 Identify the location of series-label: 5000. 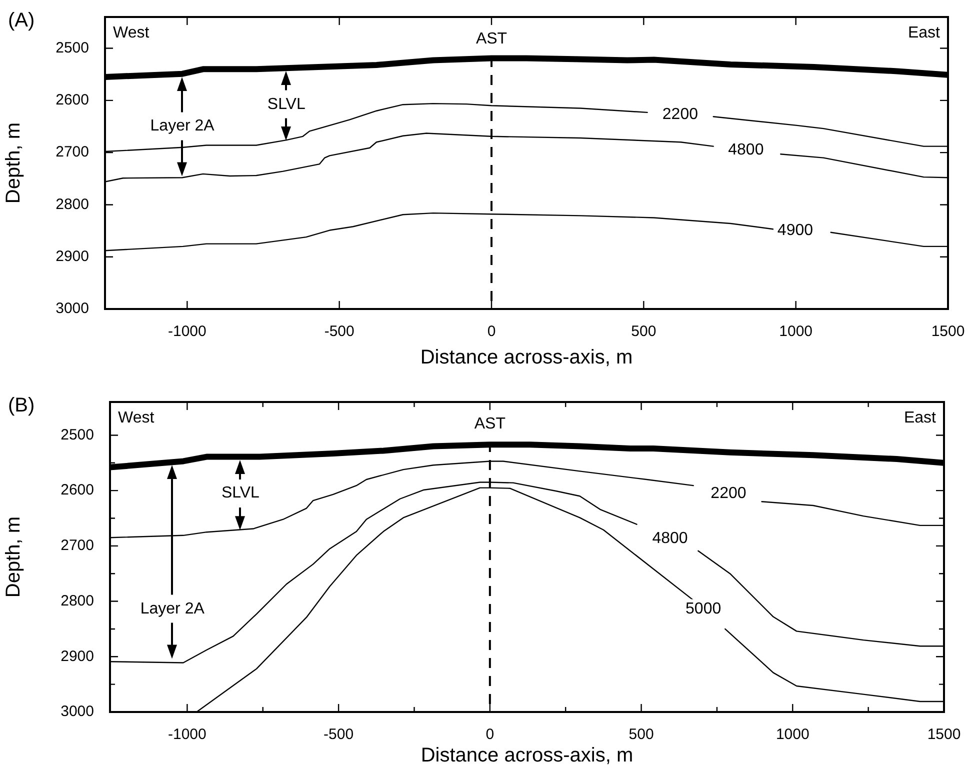
(704, 609).